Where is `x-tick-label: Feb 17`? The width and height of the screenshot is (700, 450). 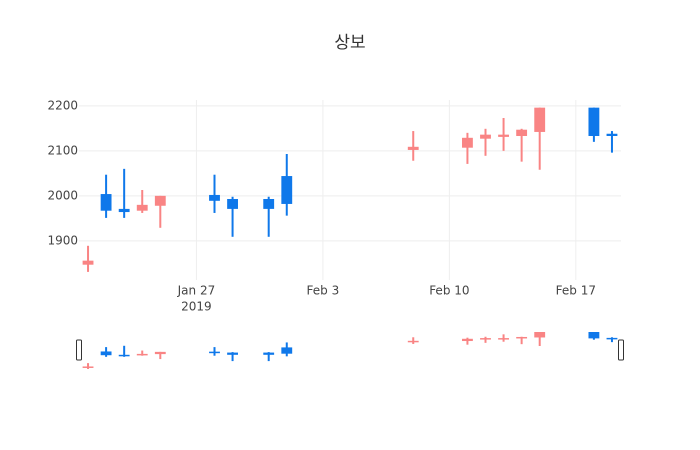
x-tick-label: Feb 17 is located at coordinates (576, 291).